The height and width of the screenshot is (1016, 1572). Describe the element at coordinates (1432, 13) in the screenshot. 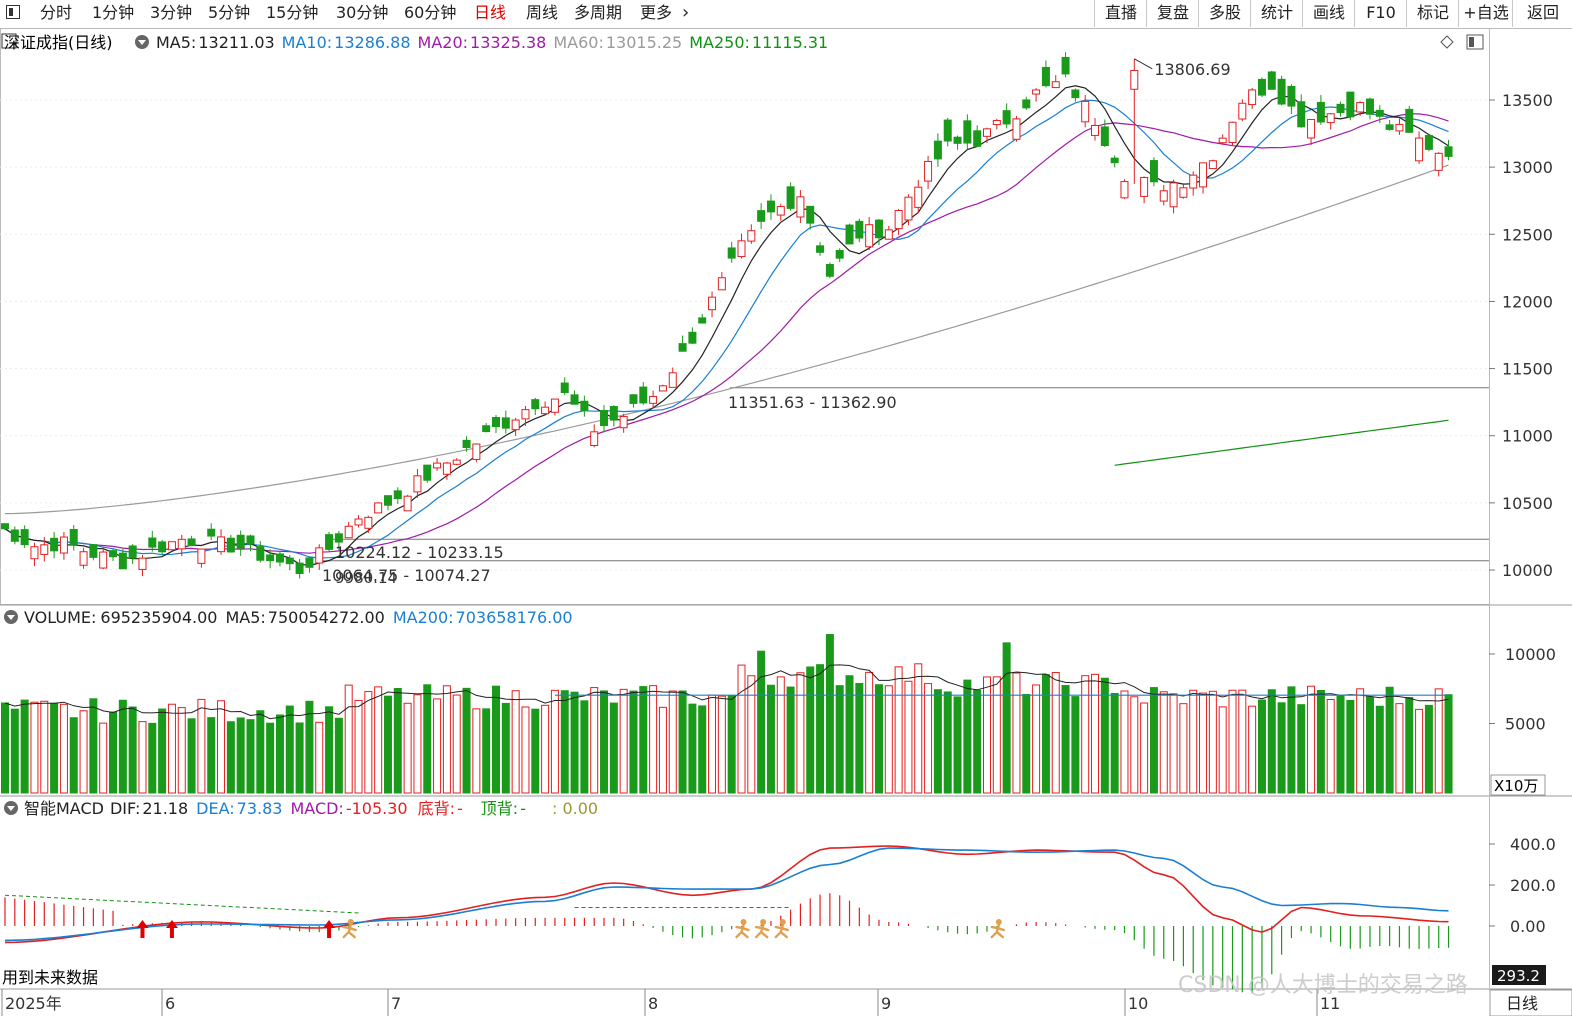

I see `toolbar-button-6: 标记` at that location.